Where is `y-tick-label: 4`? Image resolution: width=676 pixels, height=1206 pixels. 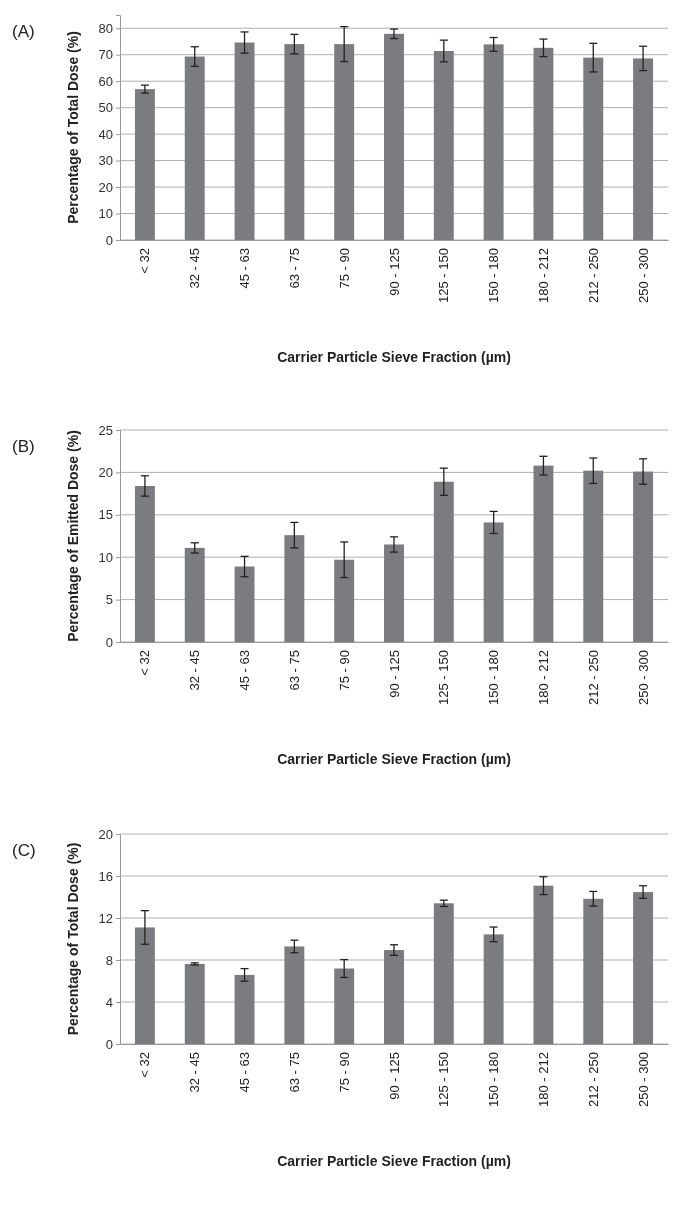
y-tick-label: 4 is located at coordinates (109, 1002).